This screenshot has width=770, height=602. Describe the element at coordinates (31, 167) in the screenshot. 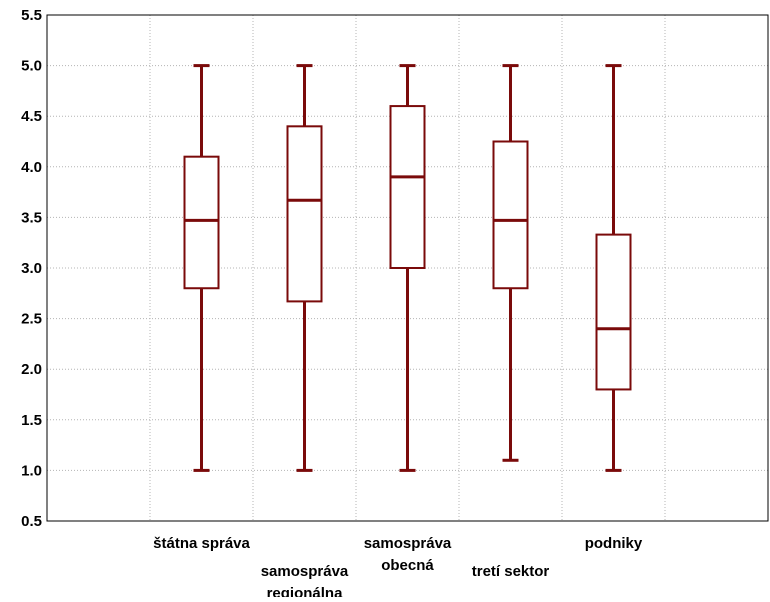

I see `y-tick-label: 4.0` at that location.